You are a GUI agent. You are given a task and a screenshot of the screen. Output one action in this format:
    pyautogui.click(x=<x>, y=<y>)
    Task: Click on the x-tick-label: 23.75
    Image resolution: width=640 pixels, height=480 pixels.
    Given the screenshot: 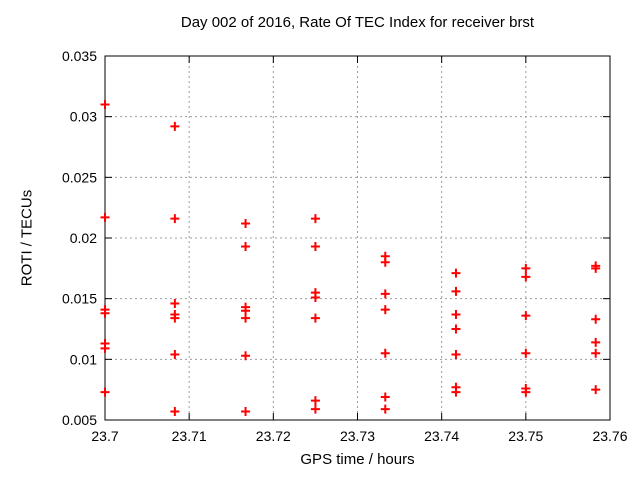 What is the action you would take?
    pyautogui.click(x=525, y=436)
    